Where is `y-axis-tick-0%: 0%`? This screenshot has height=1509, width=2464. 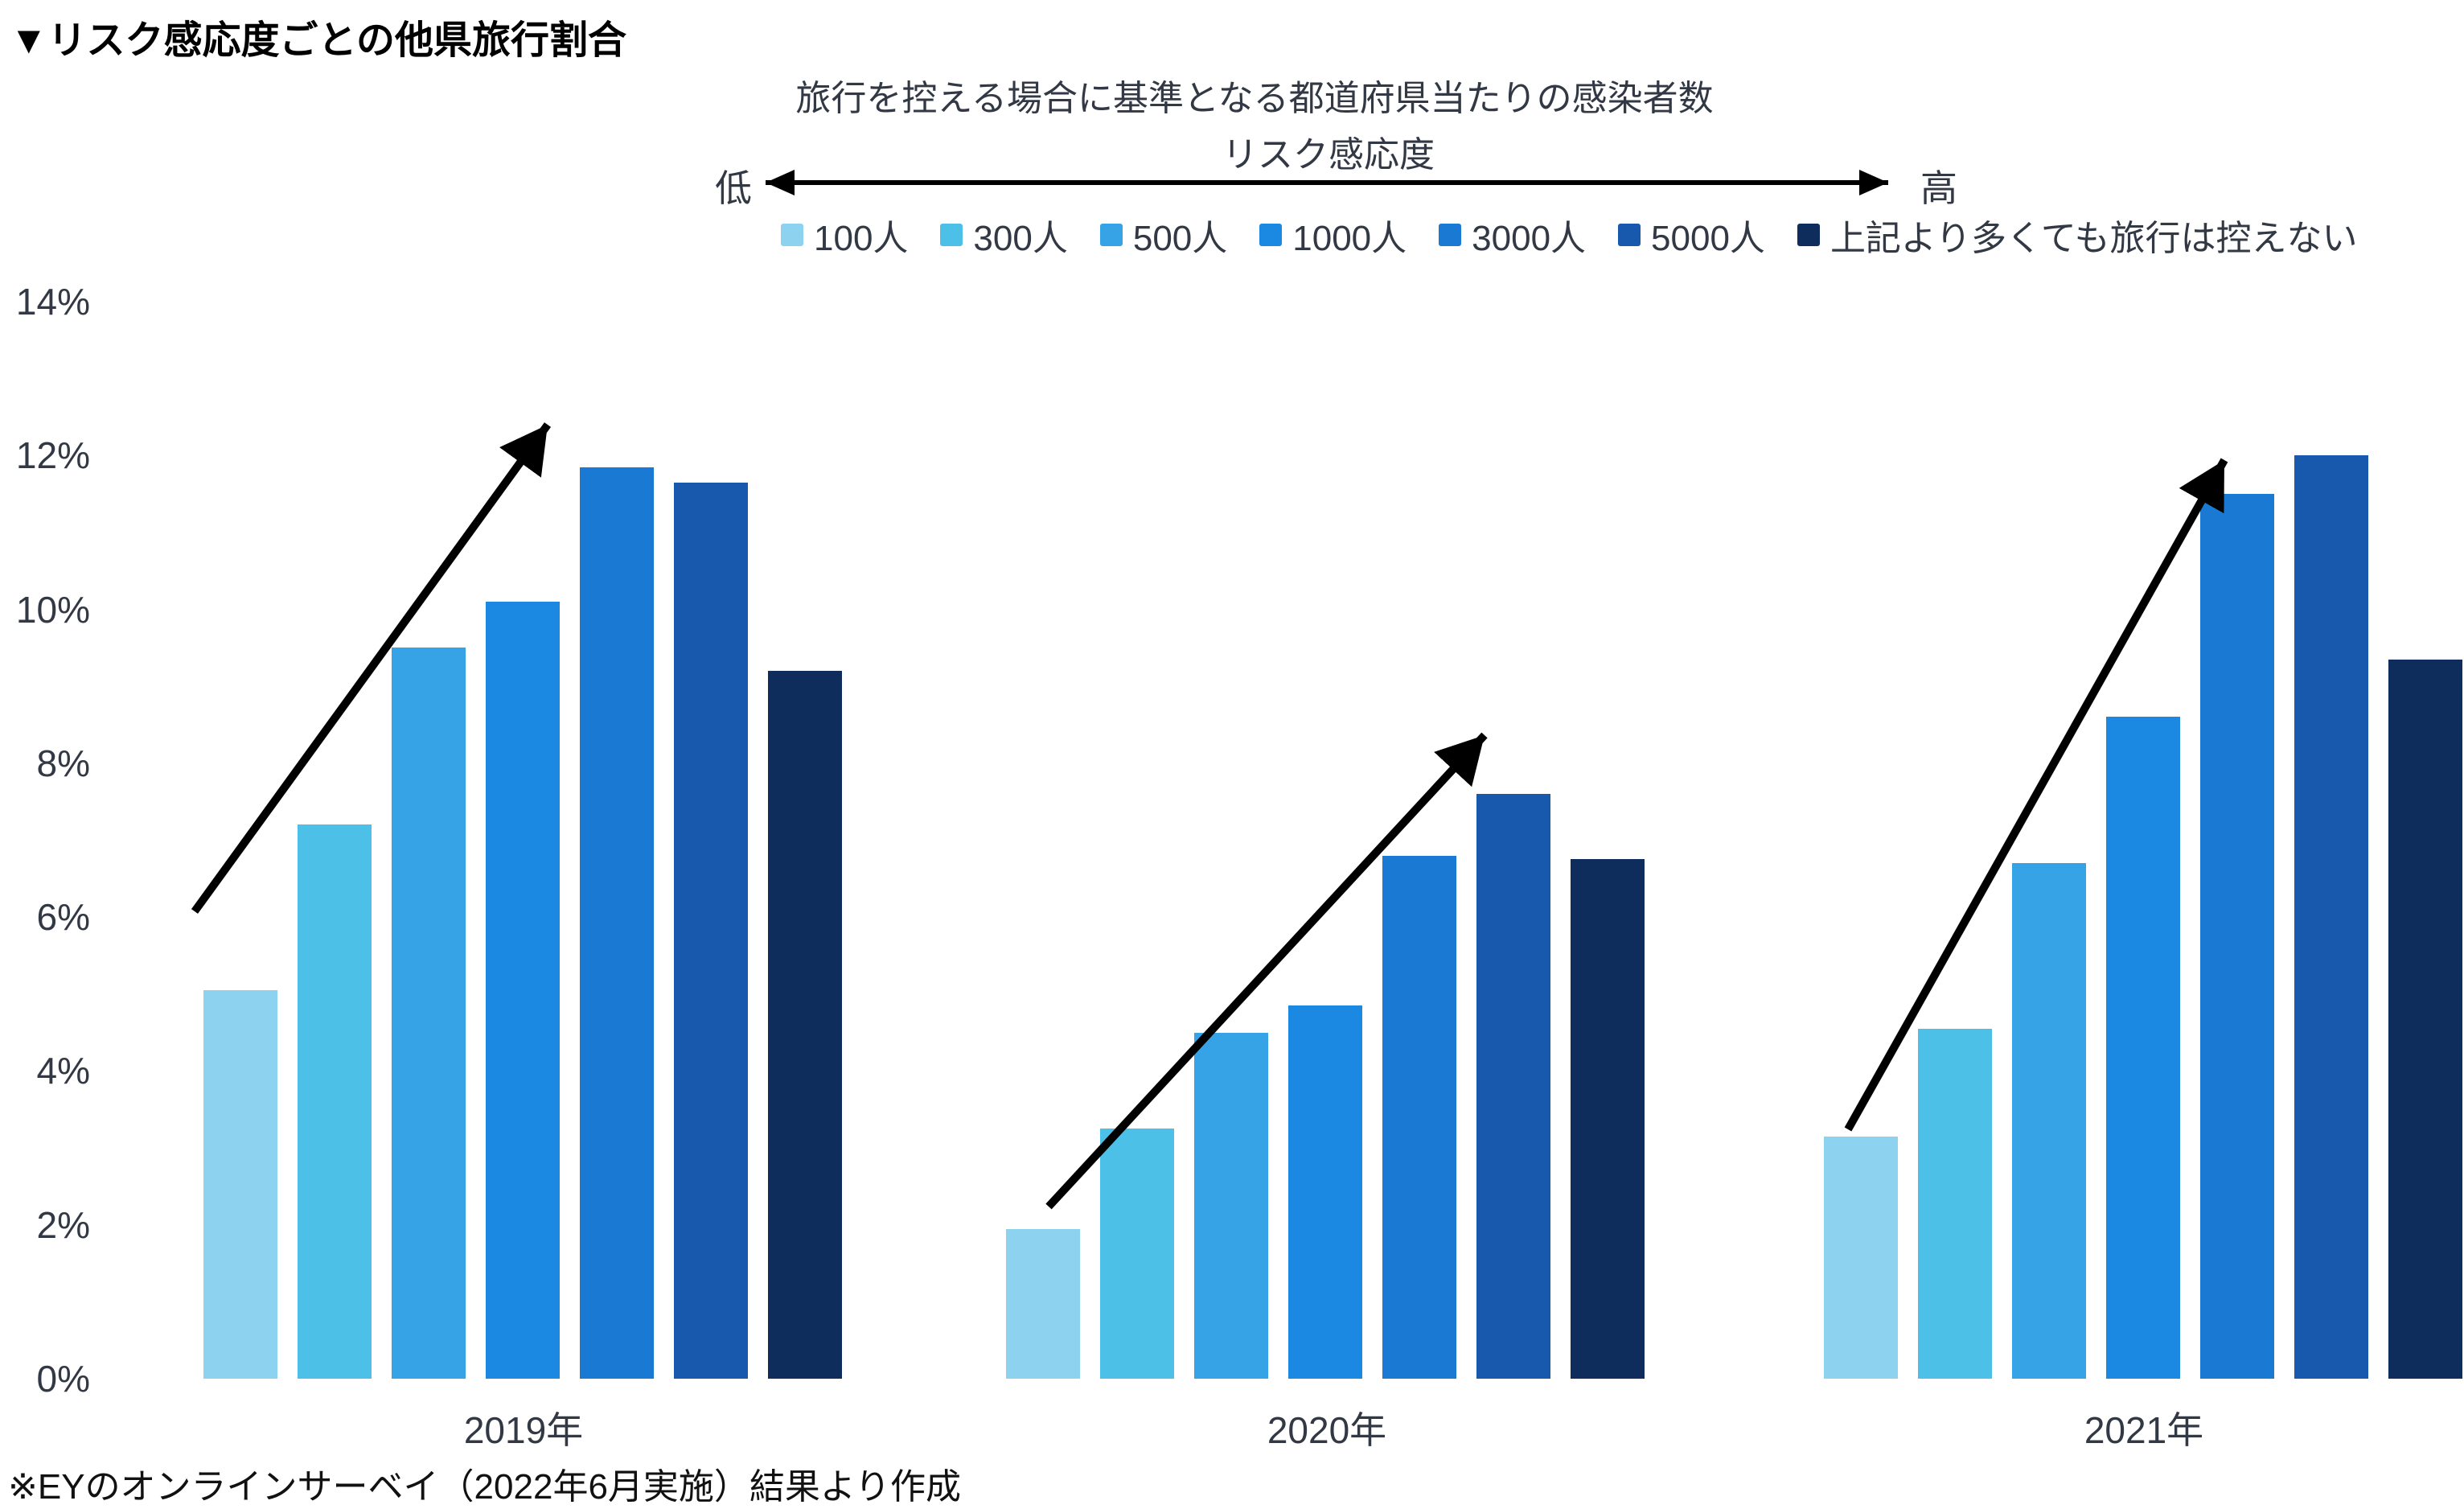 y-axis-tick-0%: 0% is located at coordinates (63, 1379).